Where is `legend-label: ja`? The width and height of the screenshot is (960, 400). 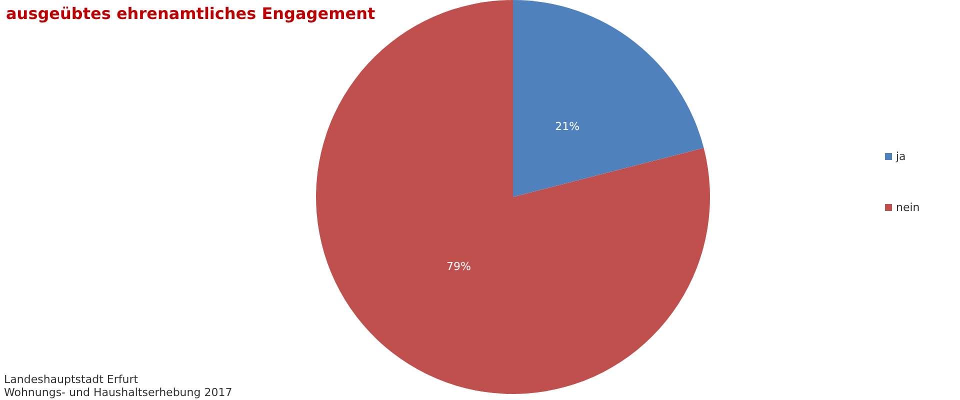 legend-label: ja is located at coordinates (900, 157).